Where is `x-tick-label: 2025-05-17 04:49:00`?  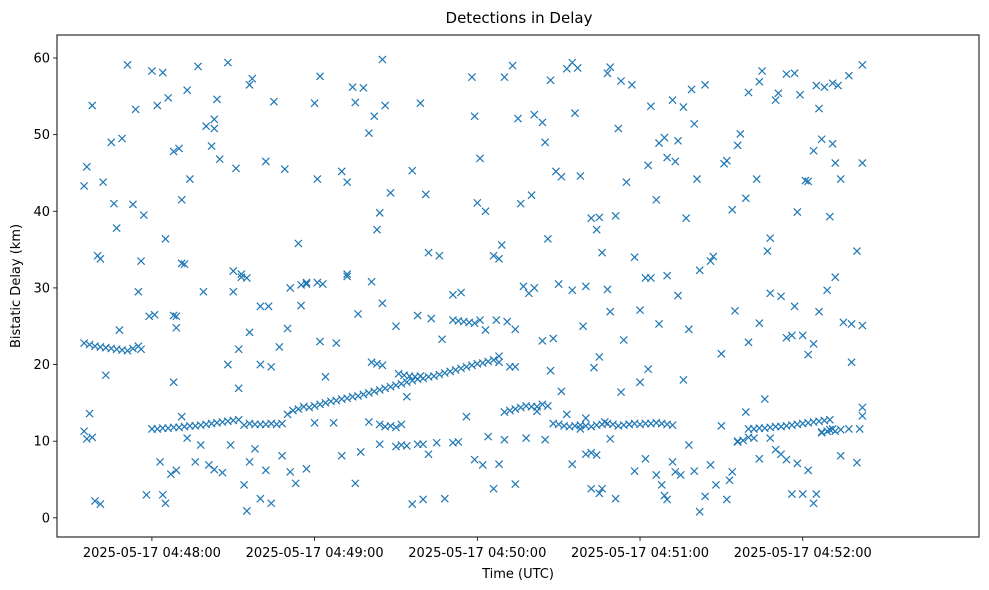
x-tick-label: 2025-05-17 04:49:00 is located at coordinates (315, 553).